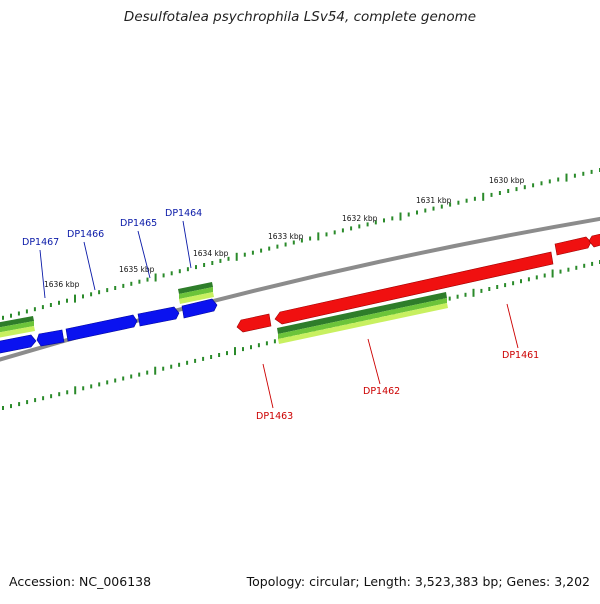 Image resolution: width=600 pixels, height=604 pixels. I want to click on reverse-gene-callouts, so click(115, 259).